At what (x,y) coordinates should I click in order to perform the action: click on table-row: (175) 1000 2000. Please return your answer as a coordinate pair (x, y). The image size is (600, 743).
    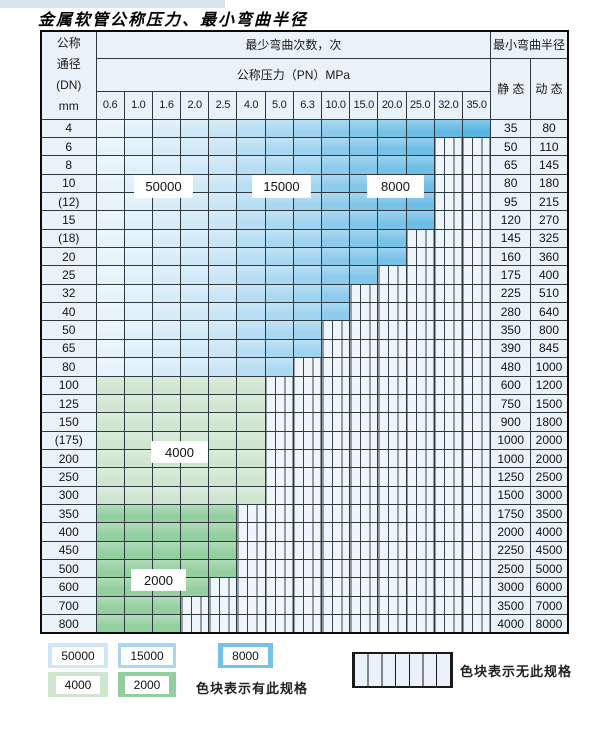
    Looking at the image, I should click on (304, 440).